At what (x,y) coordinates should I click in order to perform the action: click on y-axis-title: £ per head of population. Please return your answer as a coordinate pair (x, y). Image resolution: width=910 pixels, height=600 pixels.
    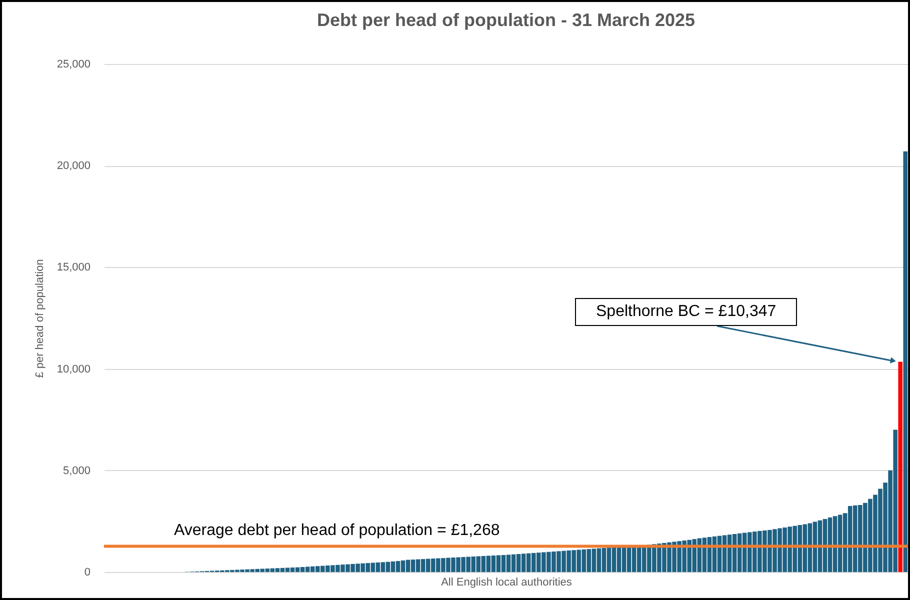
    Looking at the image, I should click on (40, 318).